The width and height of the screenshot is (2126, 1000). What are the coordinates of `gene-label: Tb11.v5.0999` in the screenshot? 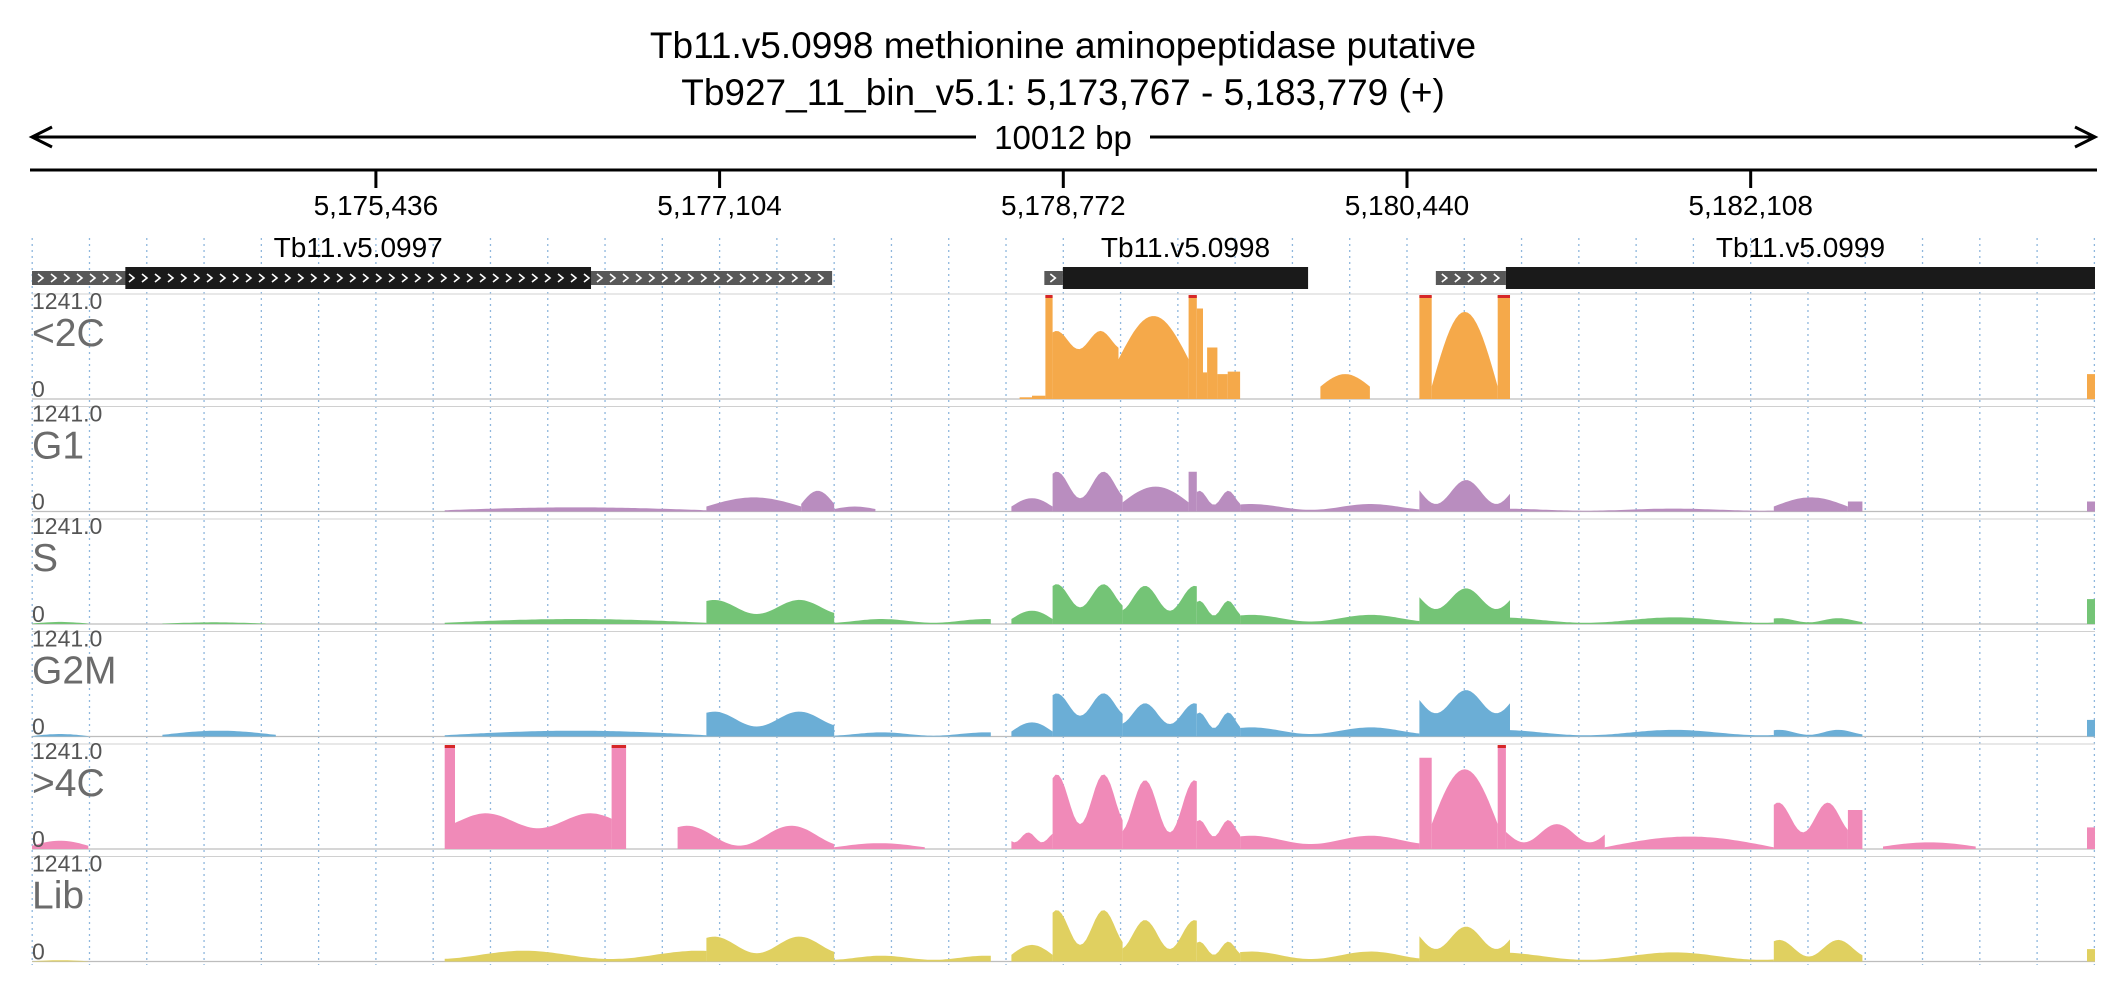 It's located at (1800, 247).